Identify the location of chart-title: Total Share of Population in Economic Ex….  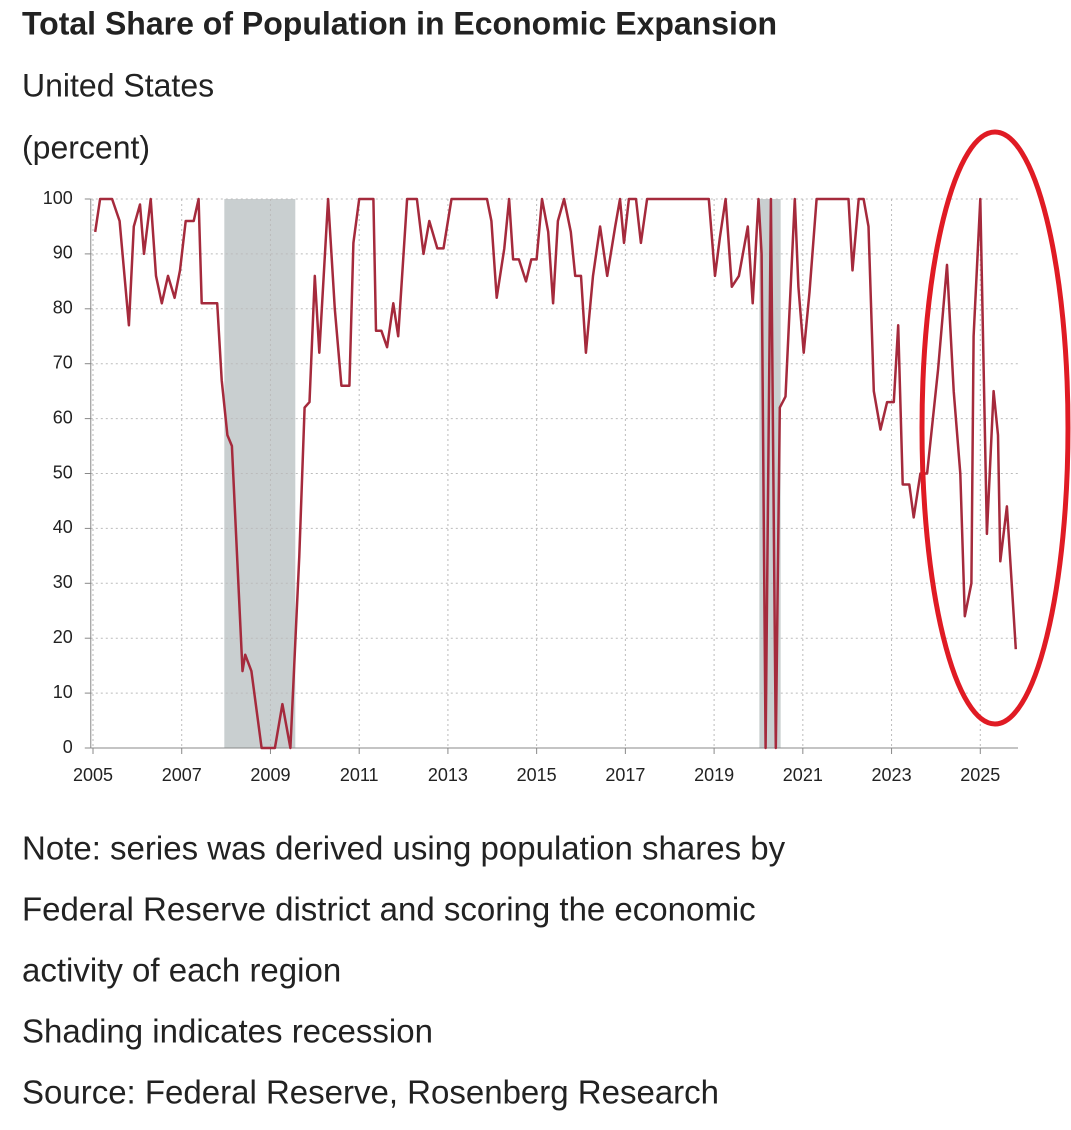
(399, 23).